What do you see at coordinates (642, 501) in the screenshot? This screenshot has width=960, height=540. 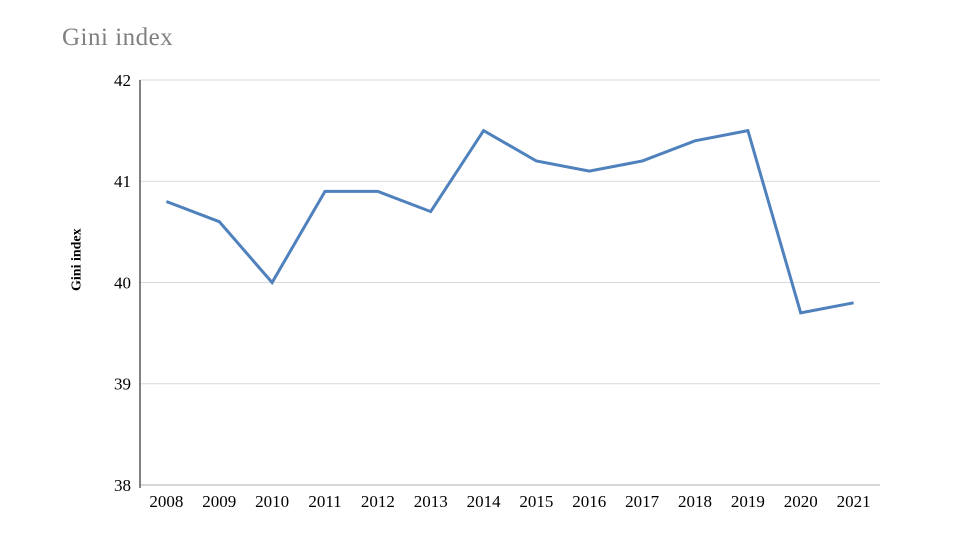 I see `x-tick-label: 2017` at bounding box center [642, 501].